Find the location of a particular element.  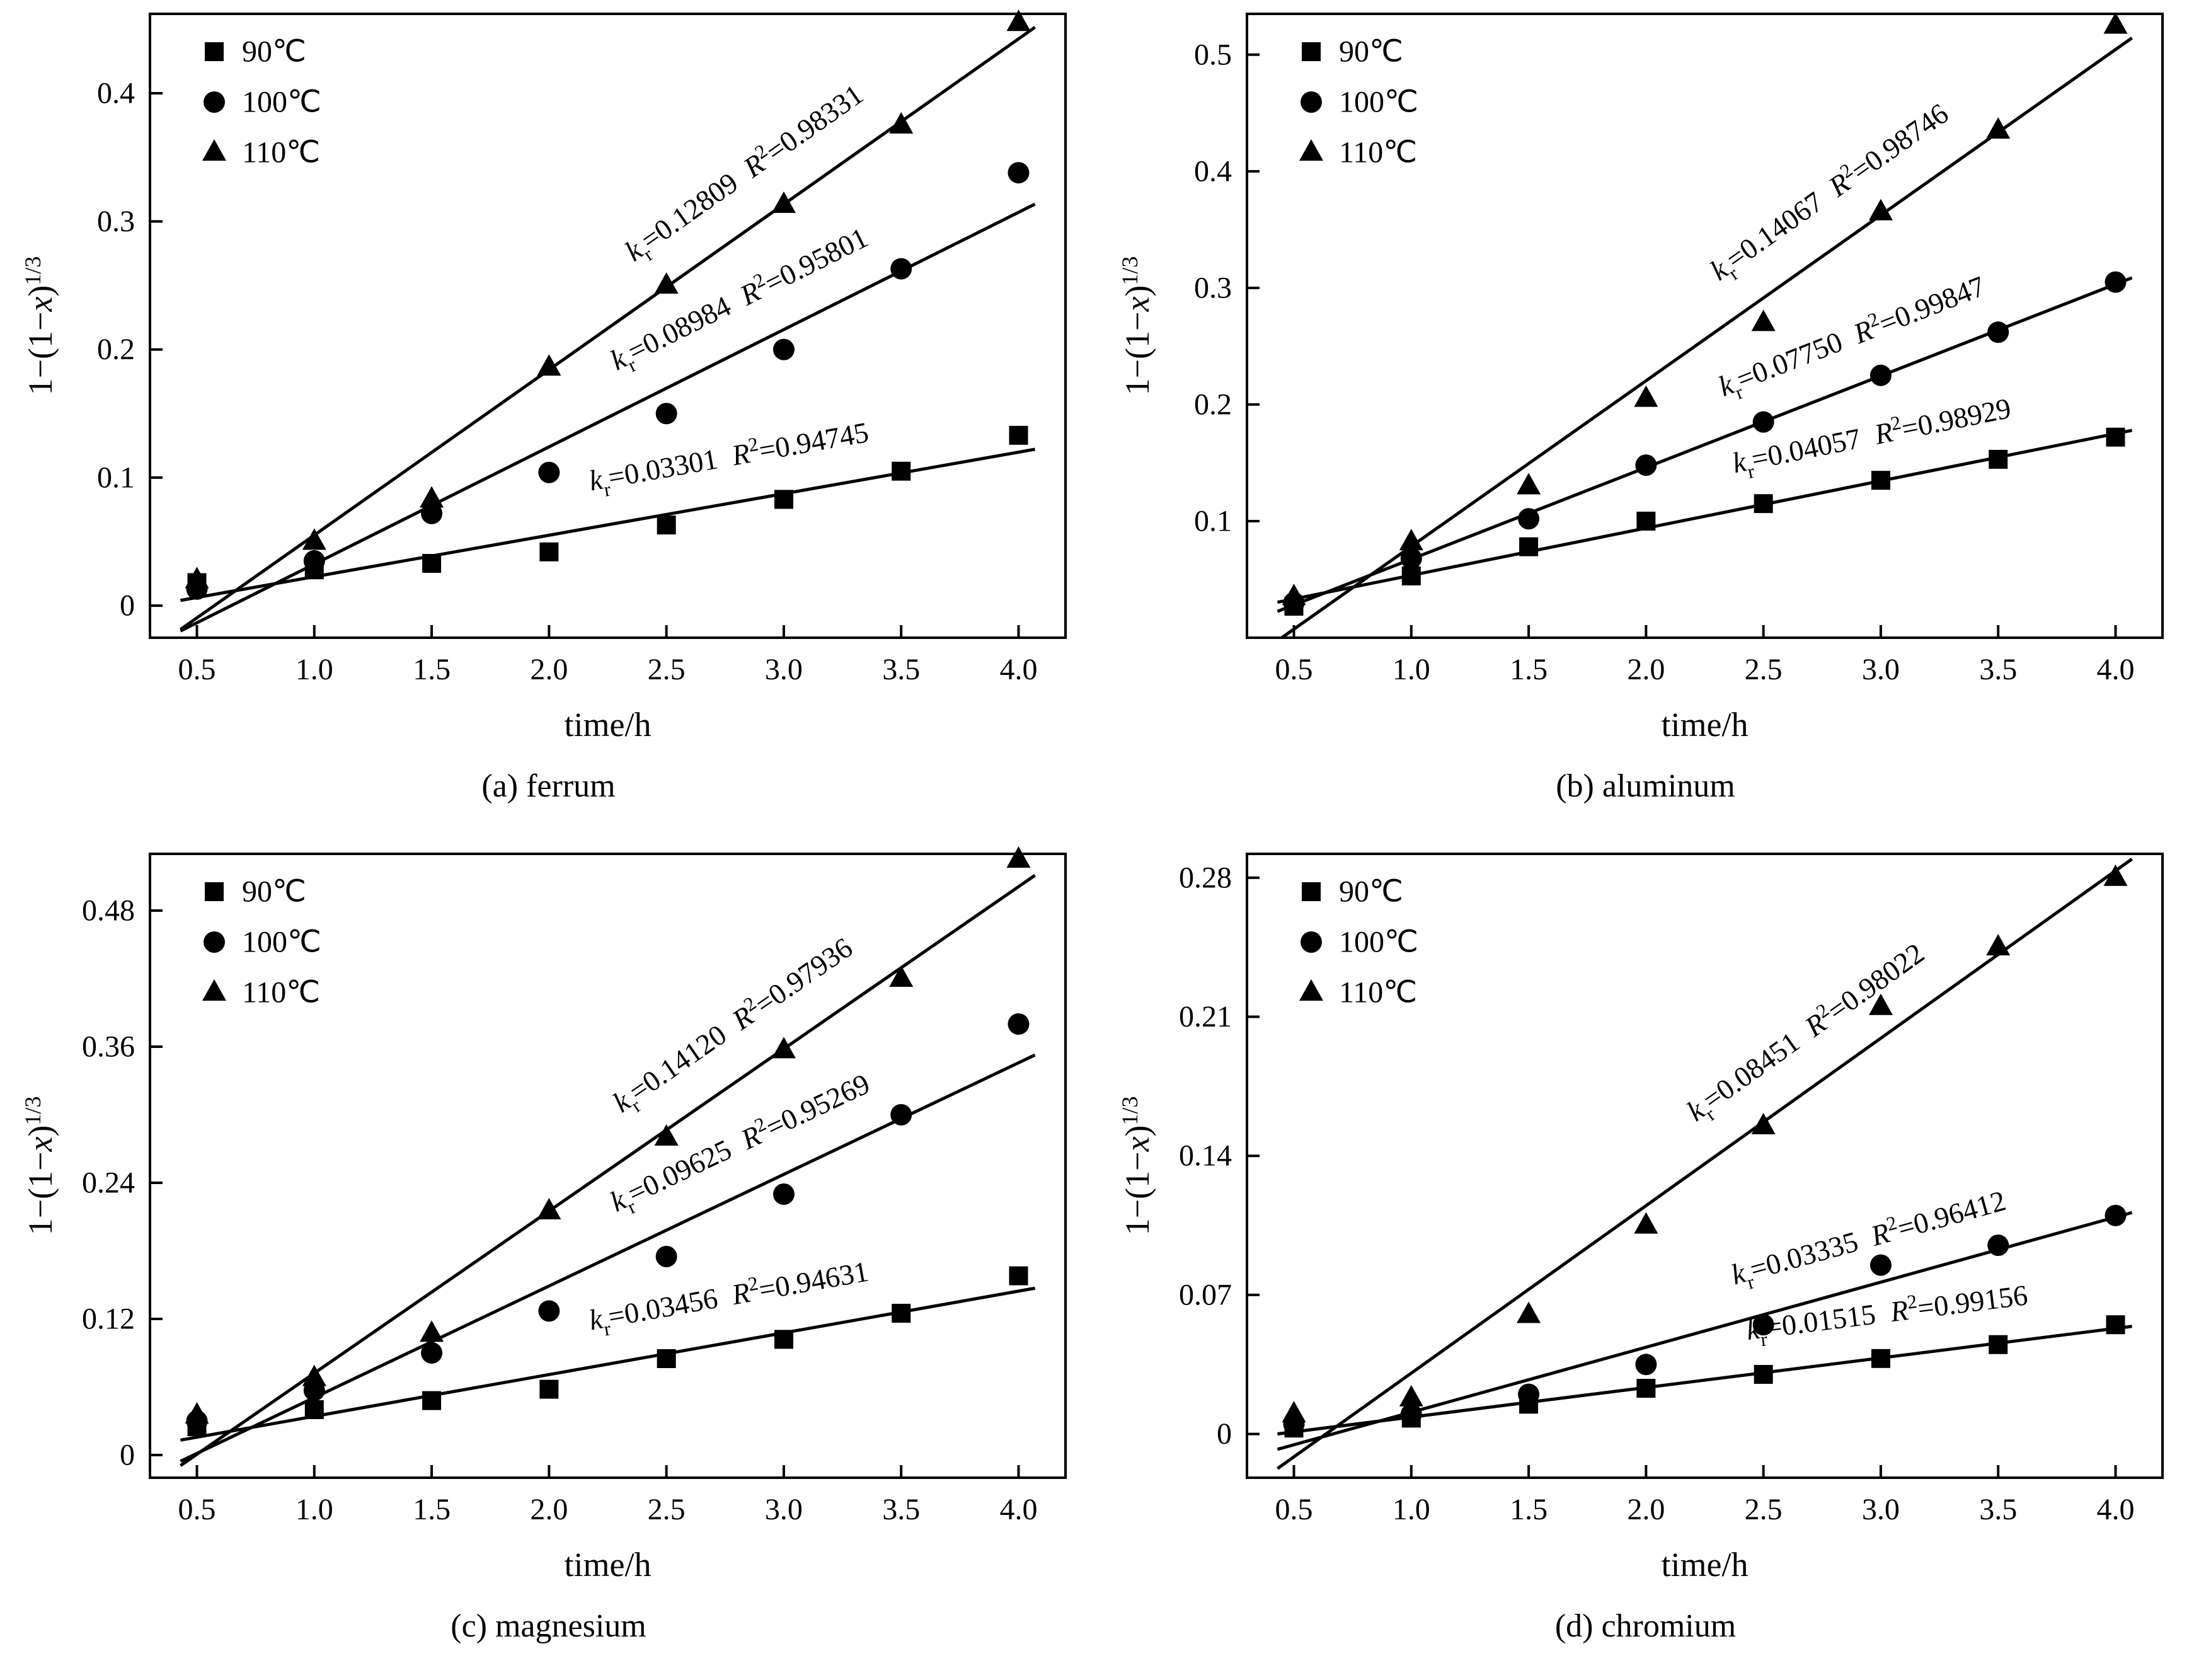

y-axis-ticks: 0 0.1 0.2 0.3 0.4 is located at coordinates (130, 350).